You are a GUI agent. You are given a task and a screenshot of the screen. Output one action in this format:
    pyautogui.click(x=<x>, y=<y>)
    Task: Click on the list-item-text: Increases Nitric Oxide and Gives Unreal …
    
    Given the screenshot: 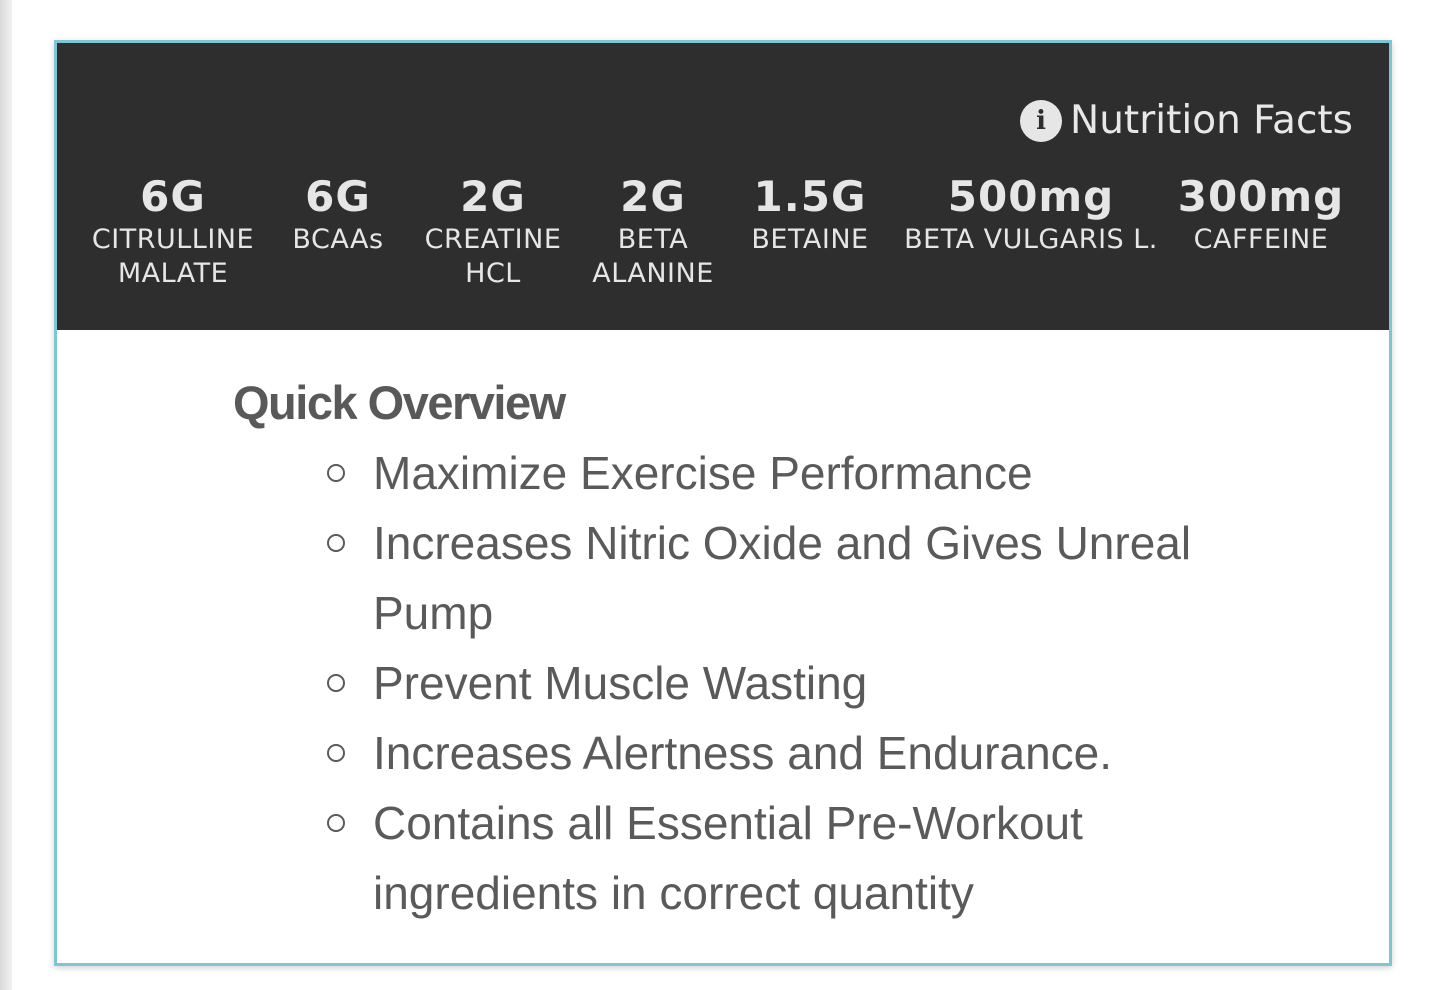 What is the action you would take?
    pyautogui.click(x=782, y=578)
    